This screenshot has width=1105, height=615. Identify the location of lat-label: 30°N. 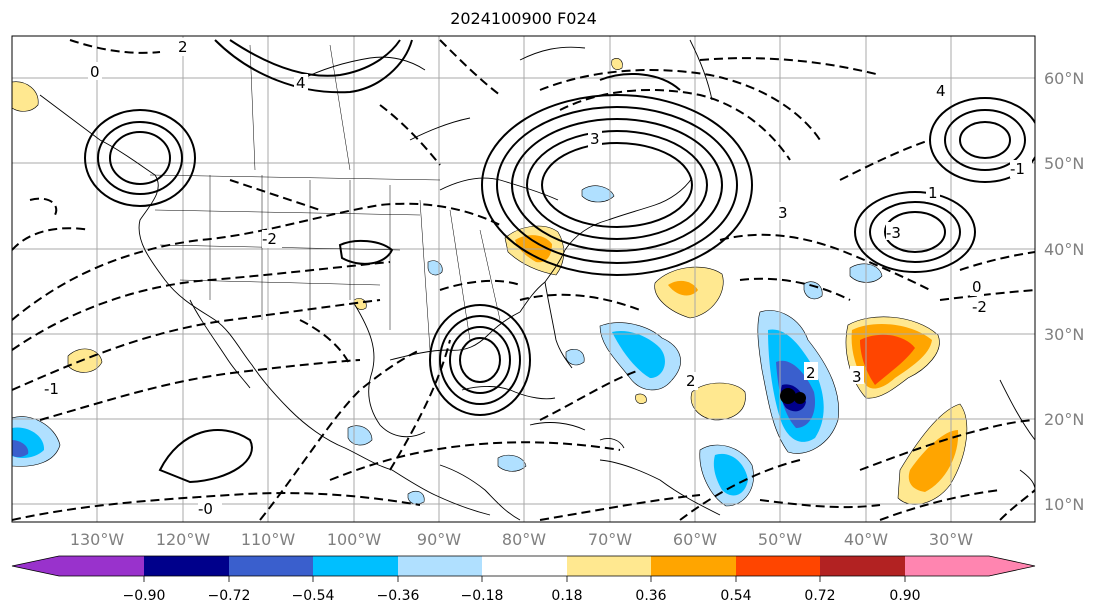
(1064, 334).